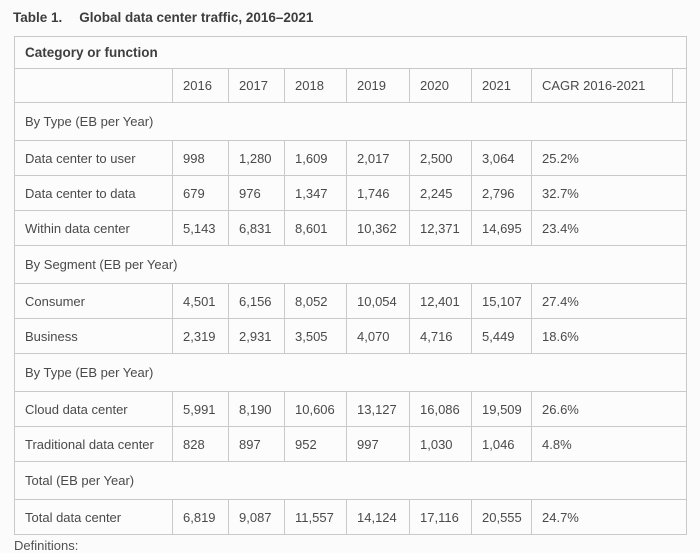  What do you see at coordinates (378, 158) in the screenshot?
I see `value-cell: 2,017` at bounding box center [378, 158].